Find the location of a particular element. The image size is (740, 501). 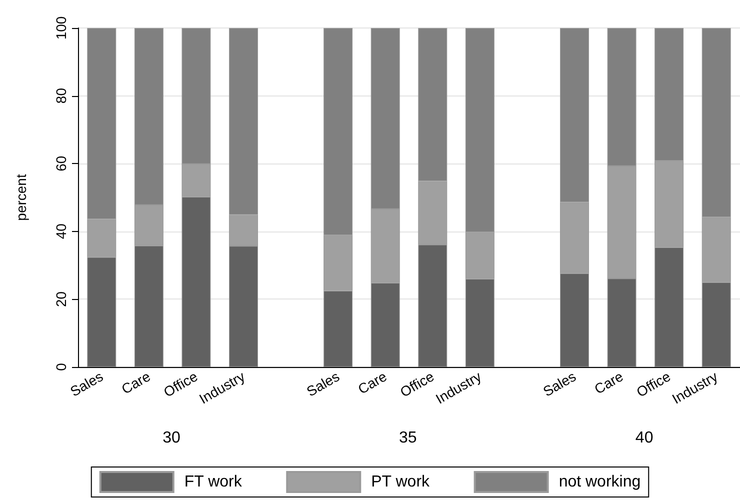

y-tick-label: 20 is located at coordinates (61, 299).